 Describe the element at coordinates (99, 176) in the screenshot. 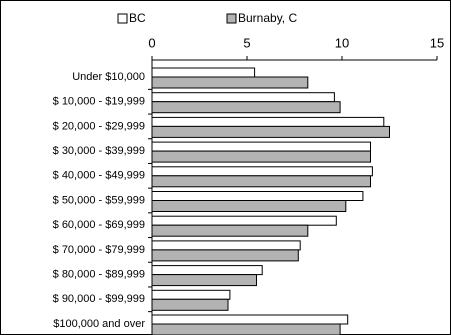

I see `y-tick-label: $ 40,000 - $49,999` at that location.